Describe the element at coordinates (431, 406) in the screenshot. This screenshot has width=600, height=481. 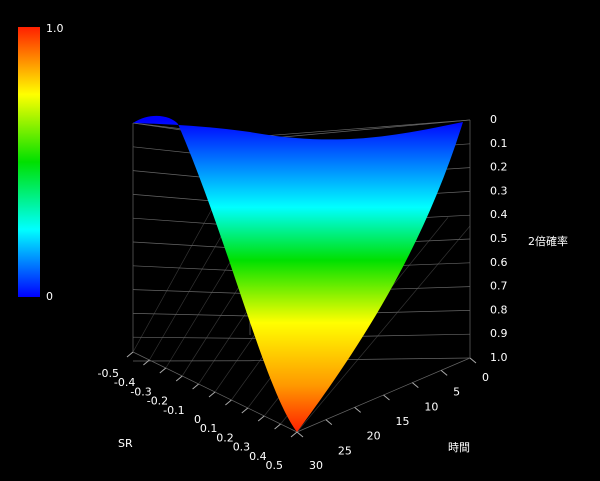
I see `y-tick-label: 10` at that location.